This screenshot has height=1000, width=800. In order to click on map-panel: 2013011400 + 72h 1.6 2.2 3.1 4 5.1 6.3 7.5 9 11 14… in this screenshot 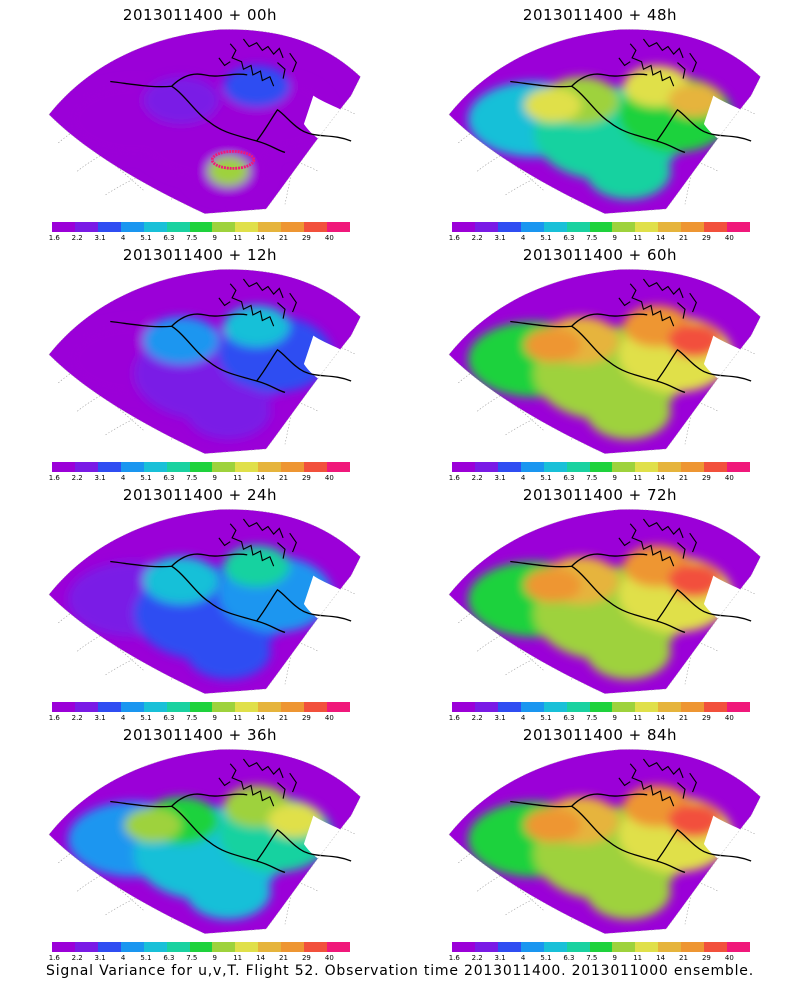, I will do `click(600, 601)`.